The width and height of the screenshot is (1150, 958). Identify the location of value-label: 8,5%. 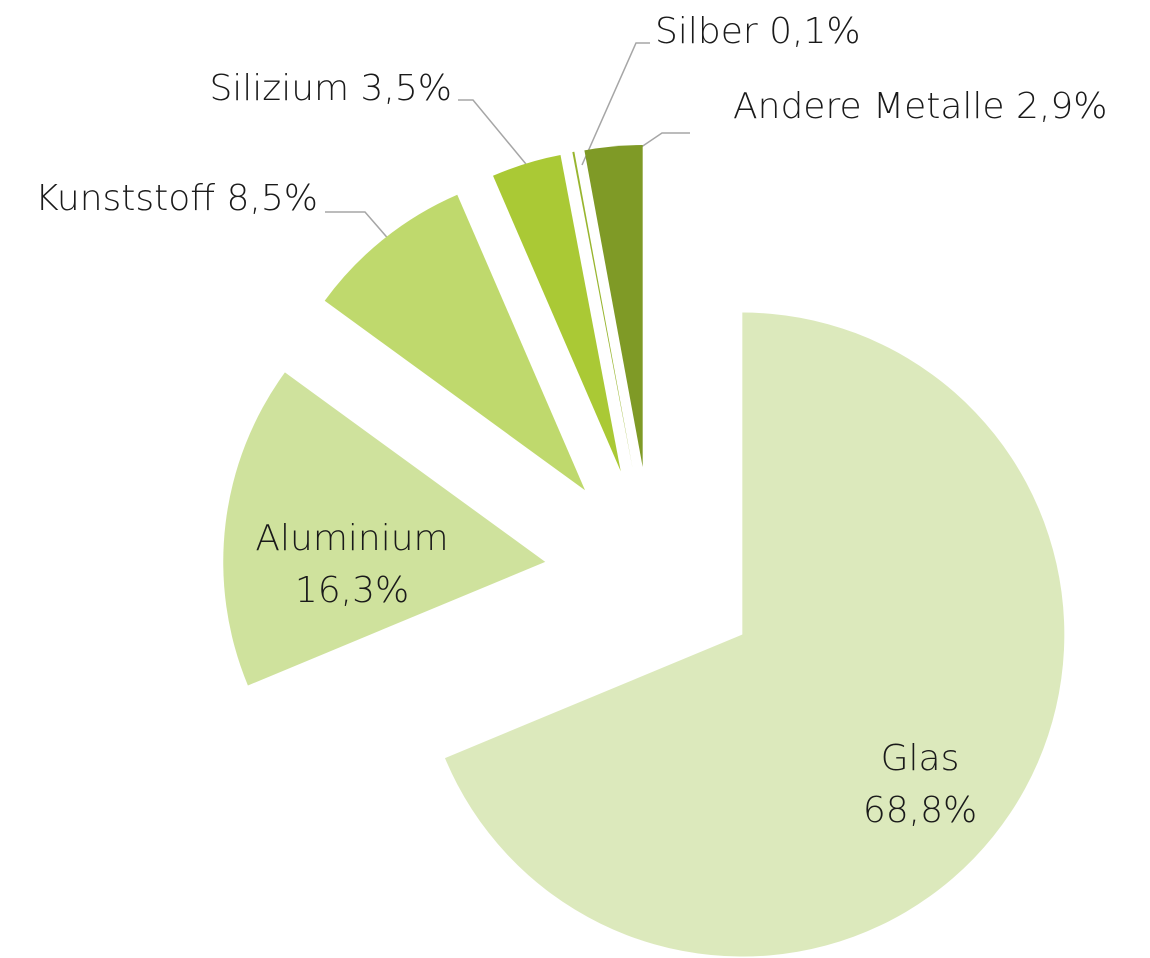
(266, 198).